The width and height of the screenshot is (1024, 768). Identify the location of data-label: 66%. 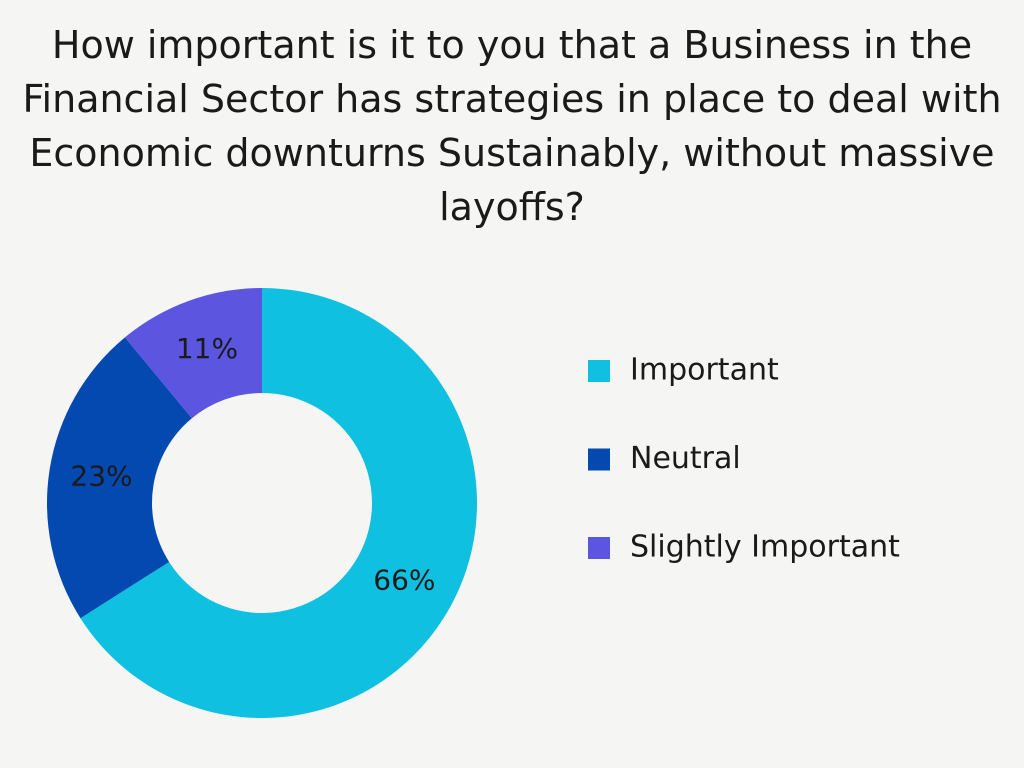
(404, 579).